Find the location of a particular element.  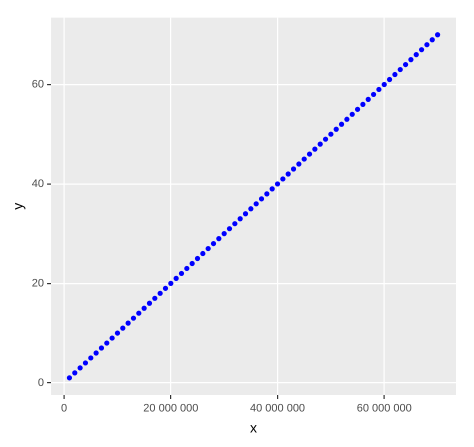

y-tick-label: 40 is located at coordinates (38, 184).